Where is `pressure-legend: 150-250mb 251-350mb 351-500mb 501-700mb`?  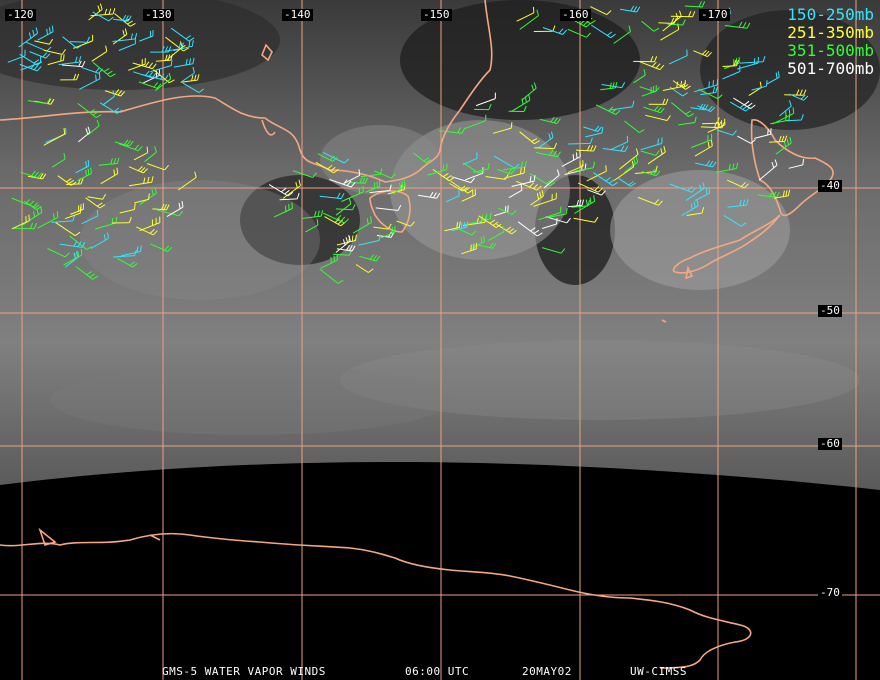
pressure-legend: 150-250mb 251-350mb 351-500mb 501-700mb is located at coordinates (830, 42).